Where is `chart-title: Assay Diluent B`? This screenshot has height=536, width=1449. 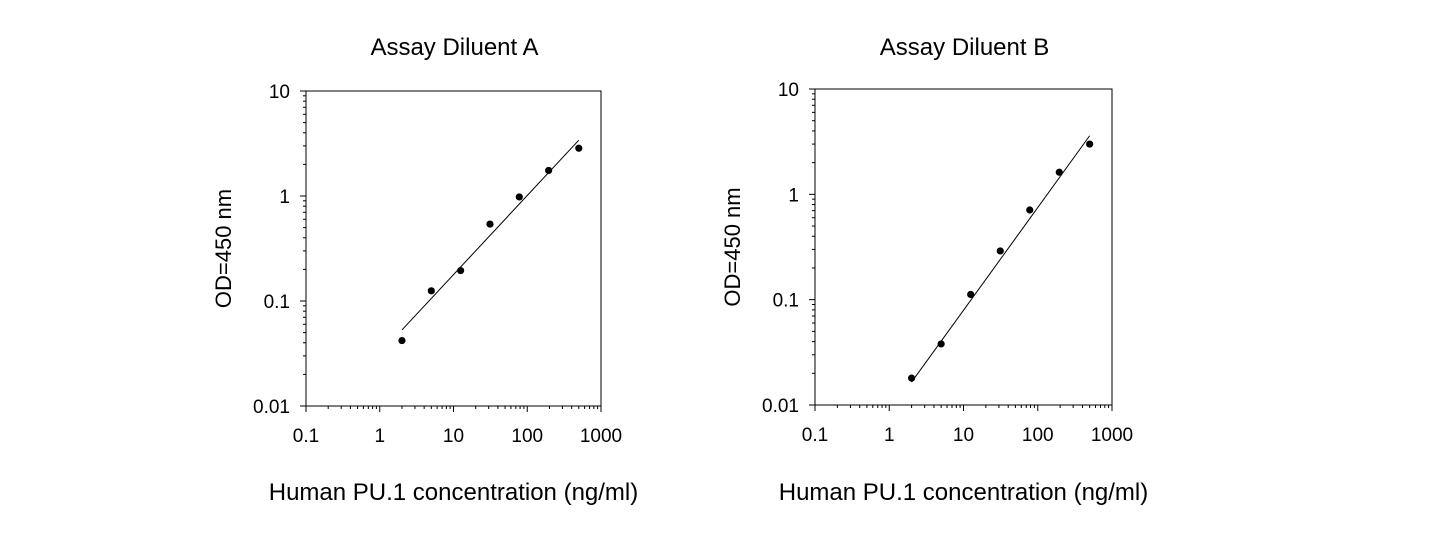
chart-title: Assay Diluent B is located at coordinates (964, 47).